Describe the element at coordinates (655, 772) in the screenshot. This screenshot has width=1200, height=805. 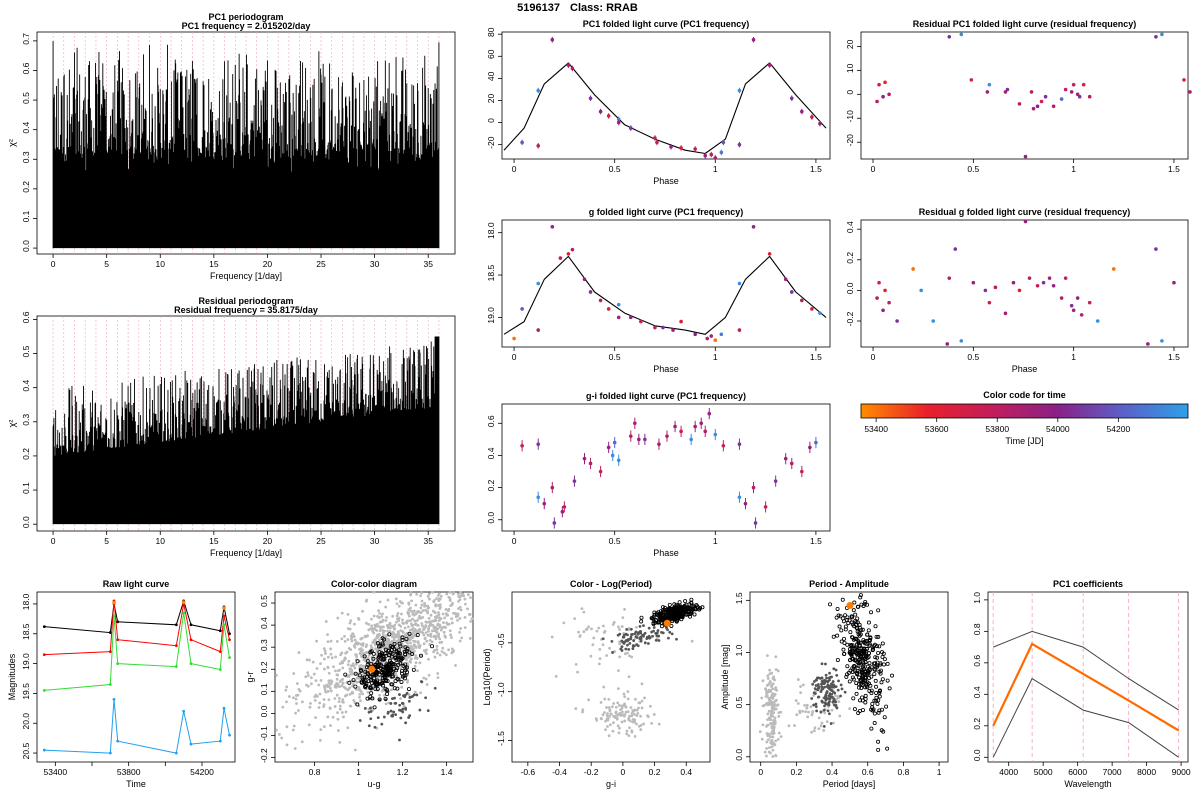
I see `x-tick-label: 0.2` at that location.